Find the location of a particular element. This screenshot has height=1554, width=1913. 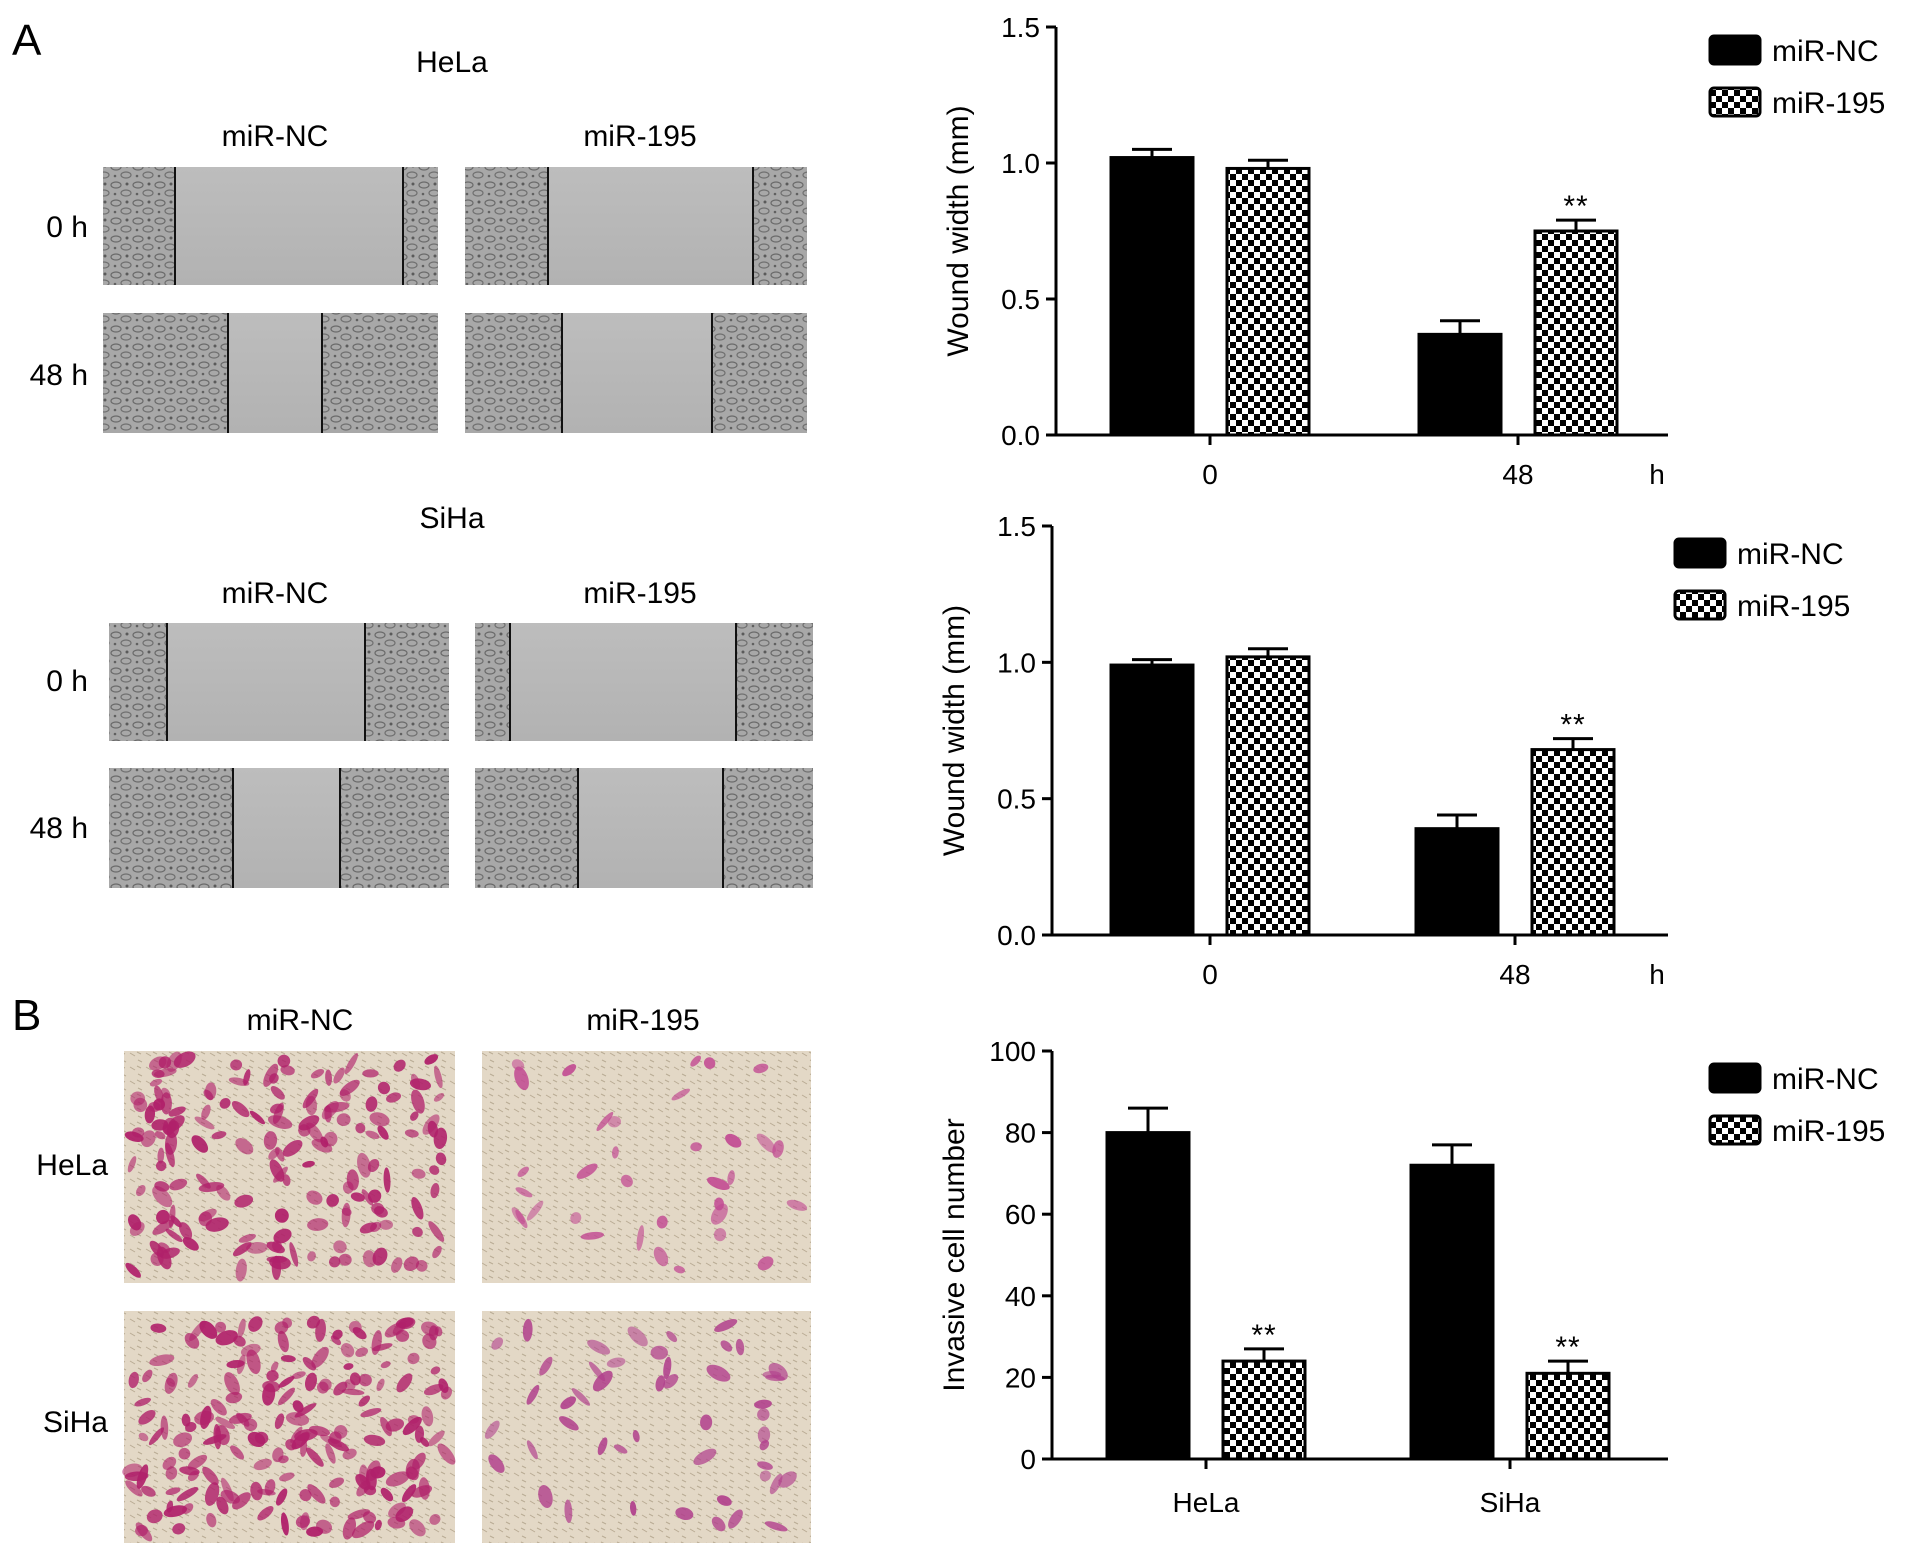

invasion-row-label-siha: SiHa is located at coordinates (75, 1422).